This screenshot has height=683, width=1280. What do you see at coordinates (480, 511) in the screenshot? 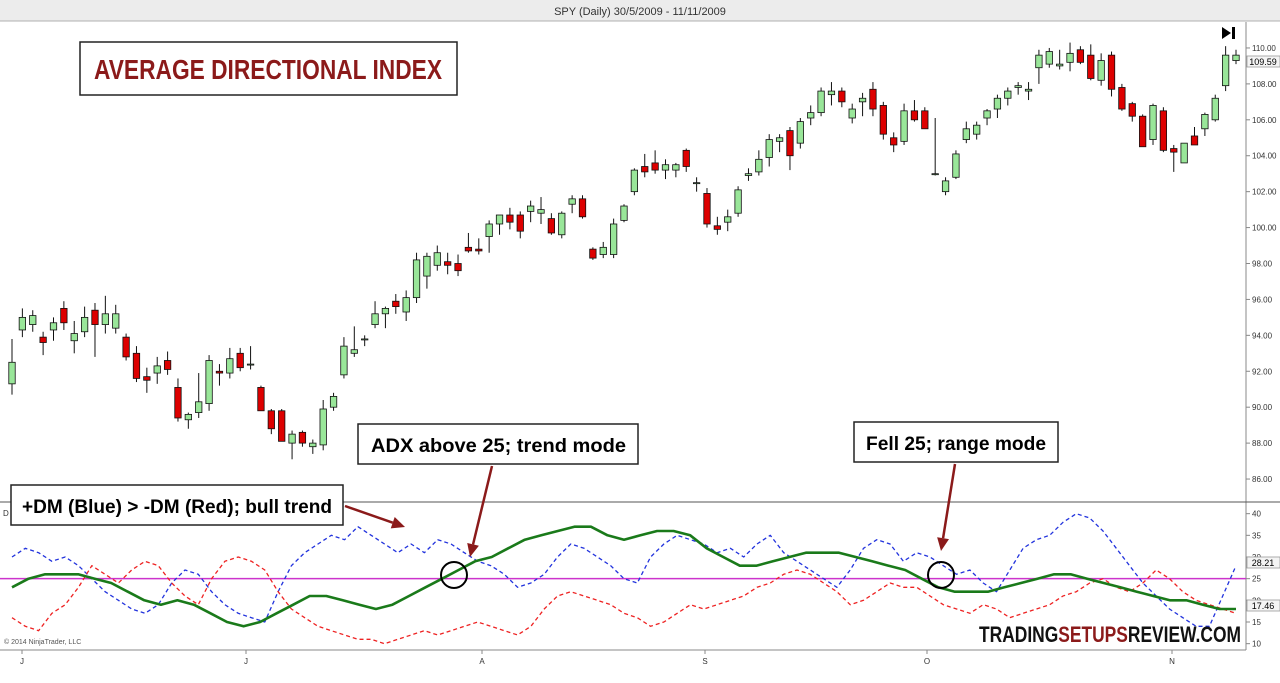
I see `arrow-to-adx-cross-up` at bounding box center [480, 511].